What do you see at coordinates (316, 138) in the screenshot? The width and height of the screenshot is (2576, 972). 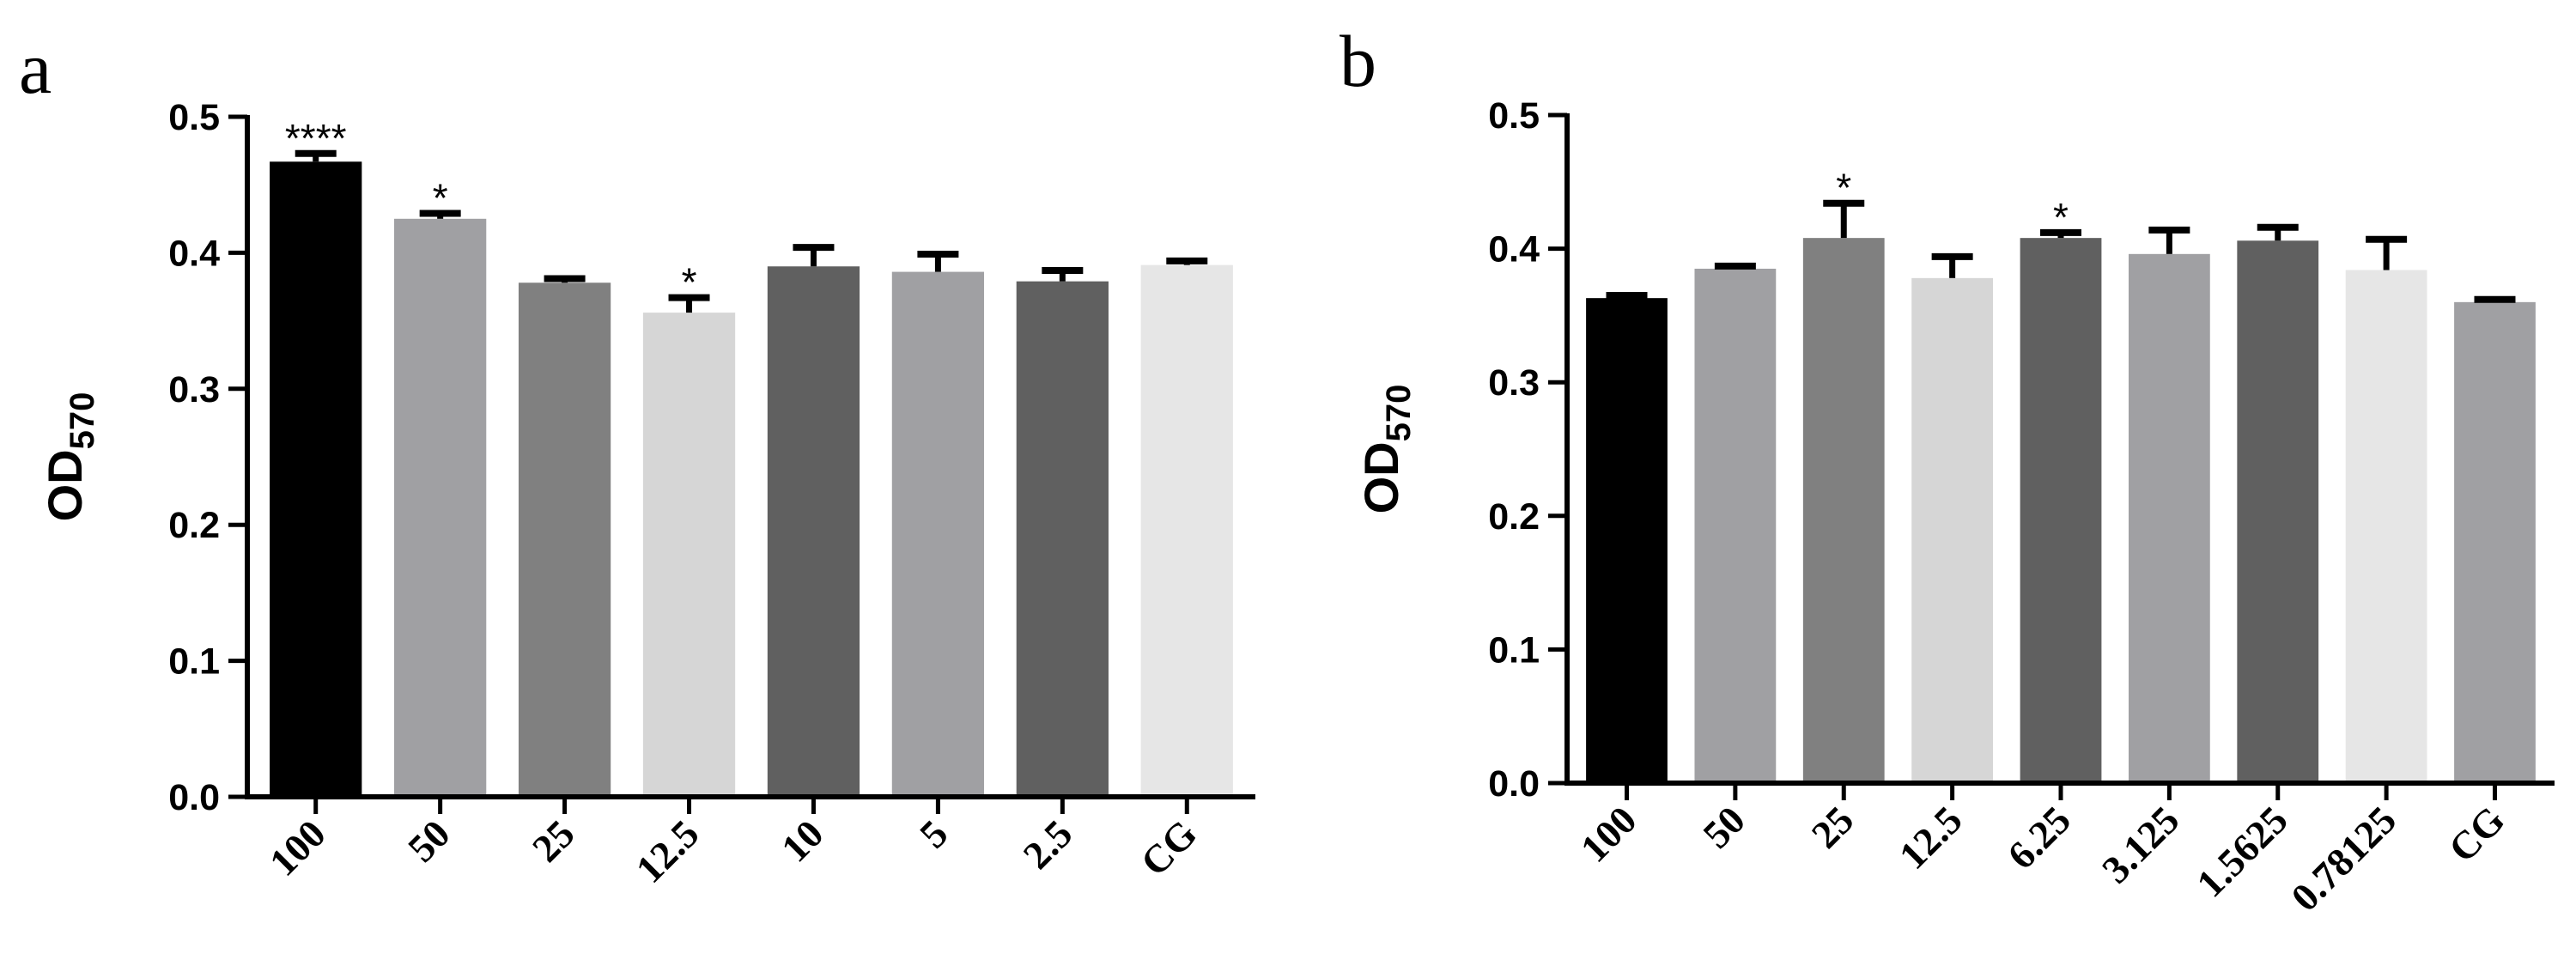 I see `significance-marker: ****` at bounding box center [316, 138].